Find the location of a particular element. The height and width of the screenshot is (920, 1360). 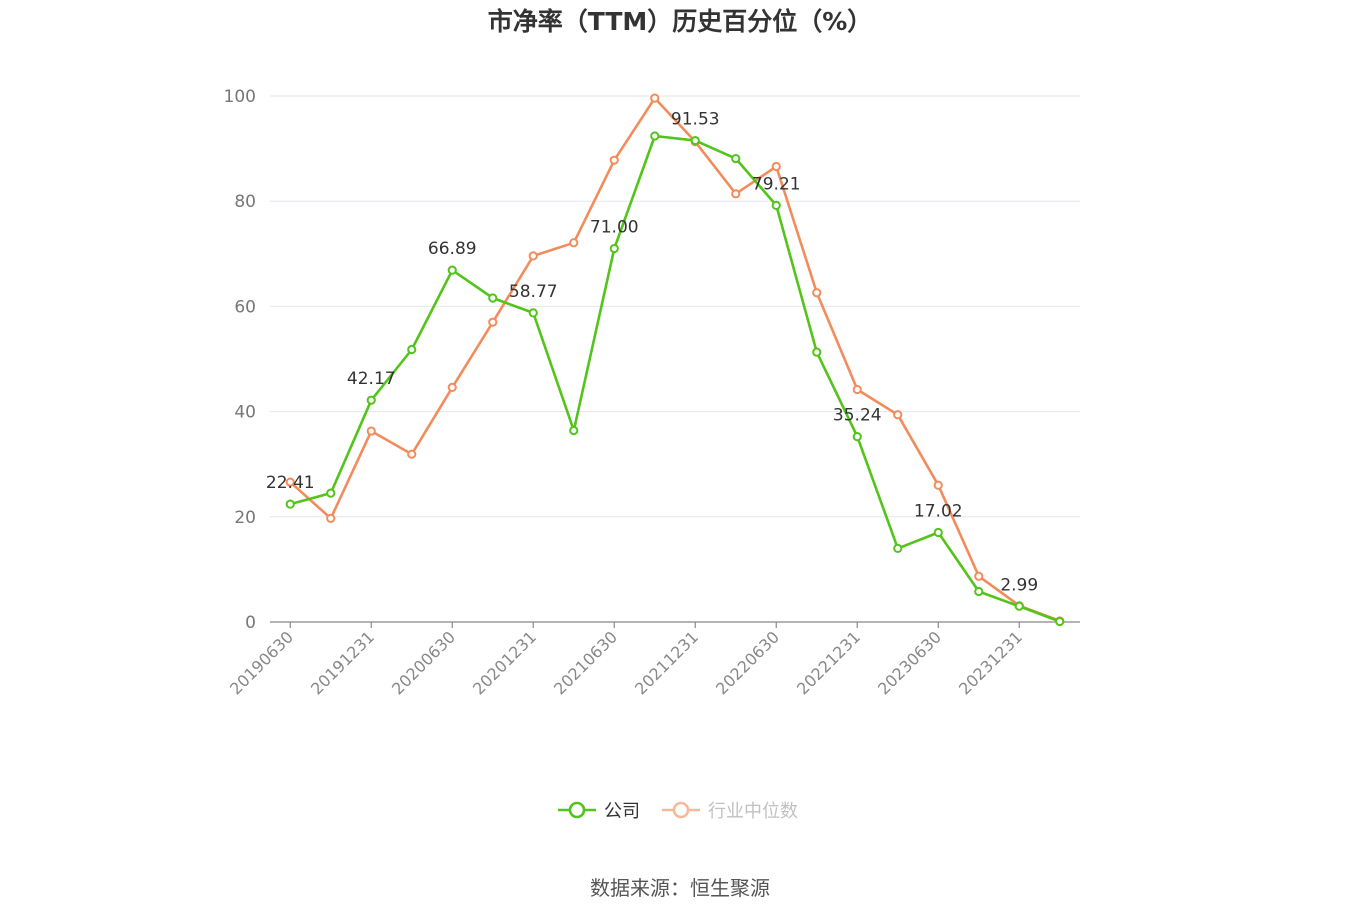

data-label: 66.89 is located at coordinates (452, 249).